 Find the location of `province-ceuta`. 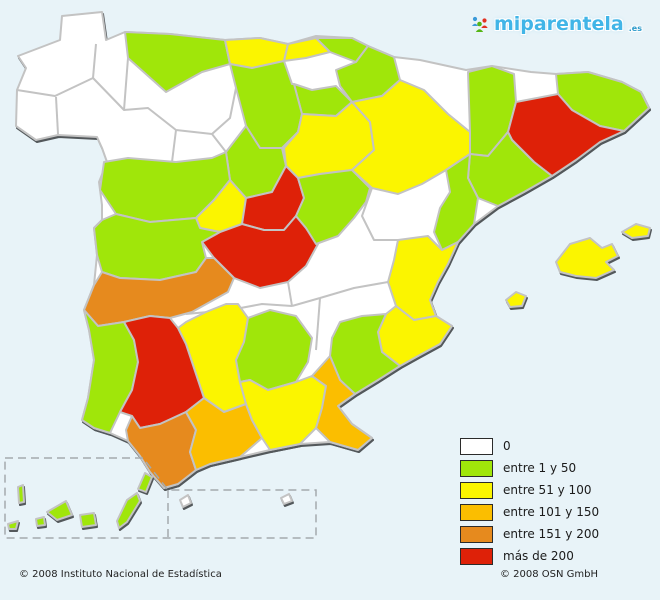

province-ceuta is located at coordinates (185, 501).